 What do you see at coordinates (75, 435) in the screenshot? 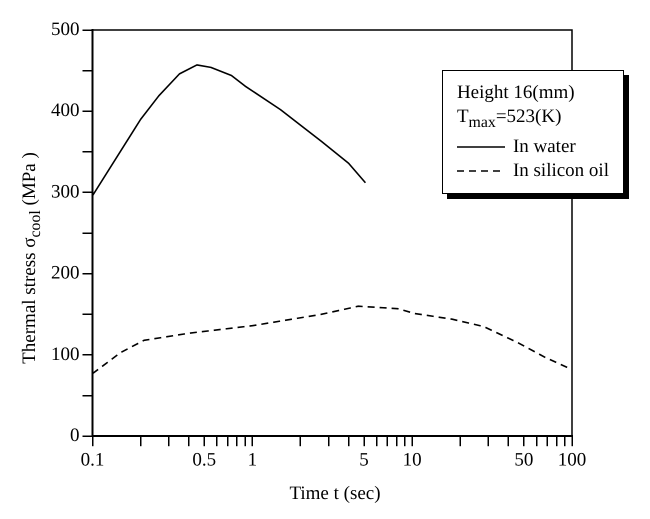
I see `y-tick-label: 0` at bounding box center [75, 435].